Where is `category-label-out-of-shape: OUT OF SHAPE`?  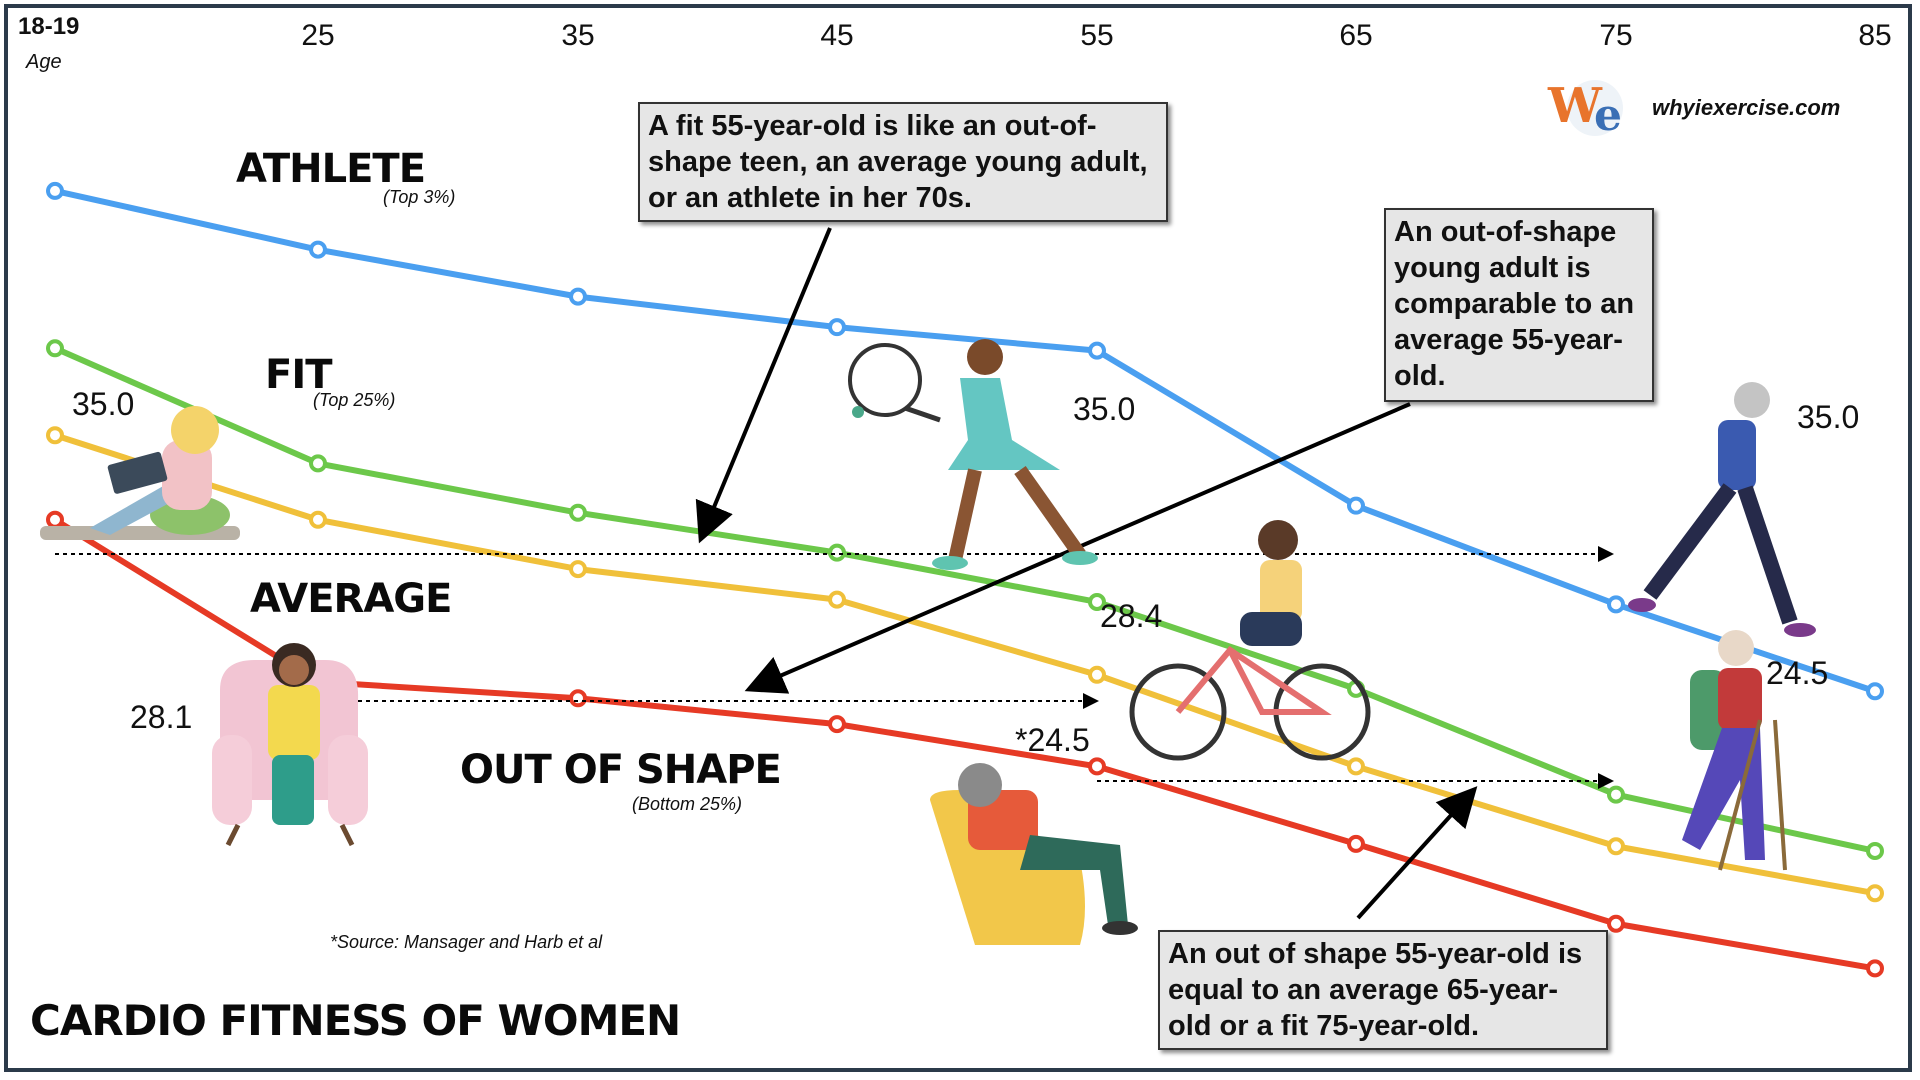
category-label-out-of-shape: OUT OF SHAPE is located at coordinates (620, 770).